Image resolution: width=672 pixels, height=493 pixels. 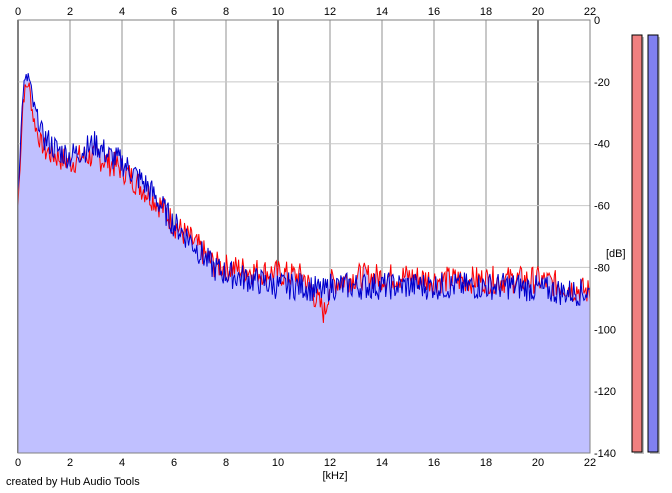 I want to click on x-tick-label-top: 14, so click(x=382, y=12).